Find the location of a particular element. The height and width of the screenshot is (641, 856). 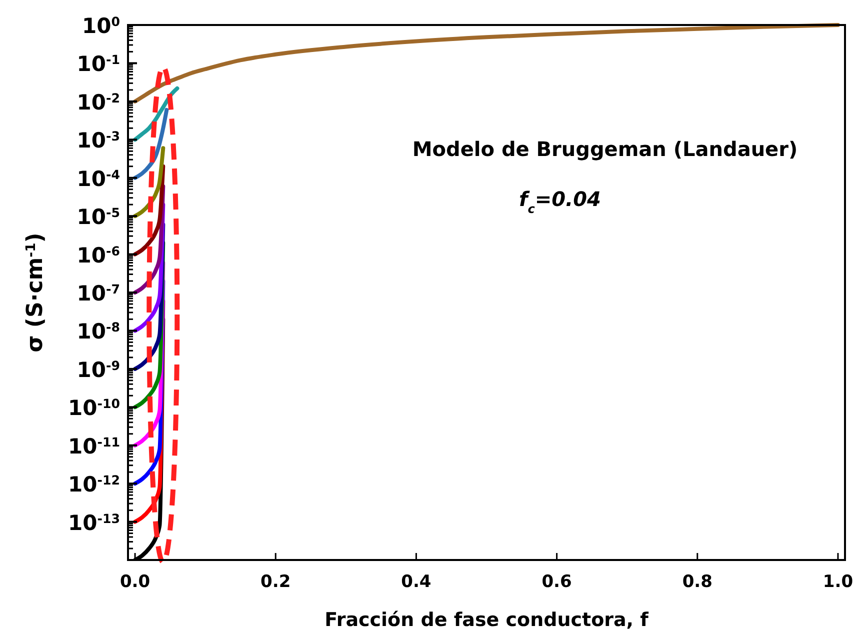

y-tick-label: 10$^{0}$ is located at coordinates (101, 26).